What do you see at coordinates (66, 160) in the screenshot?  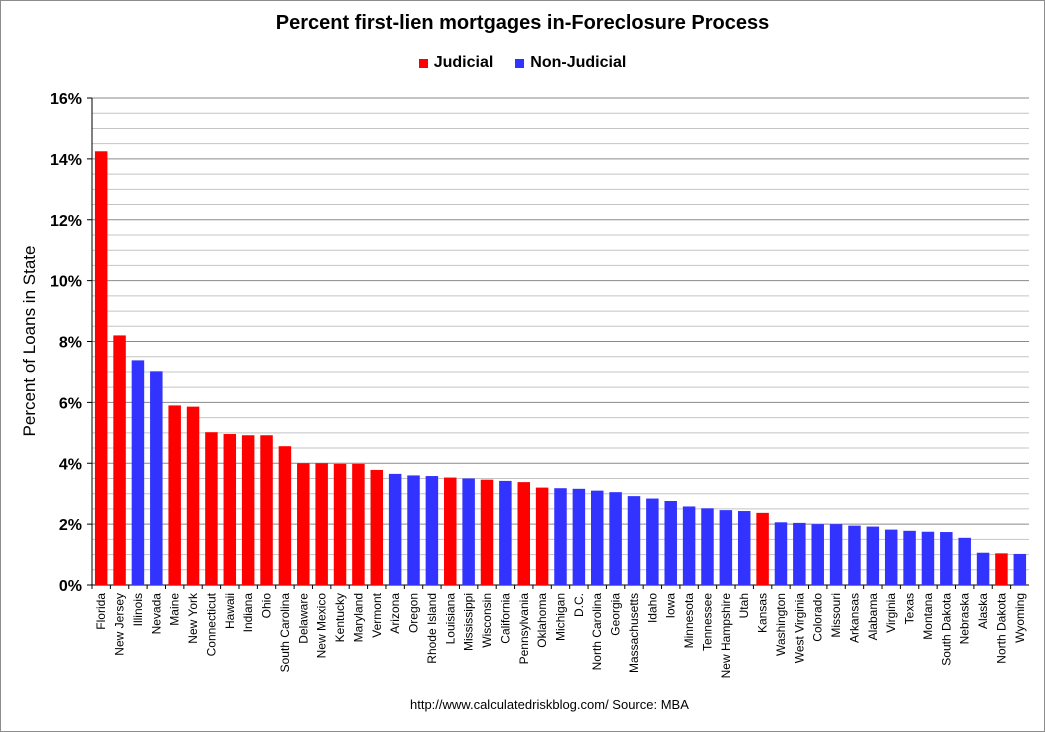 I see `y-tick-label: 14%` at bounding box center [66, 160].